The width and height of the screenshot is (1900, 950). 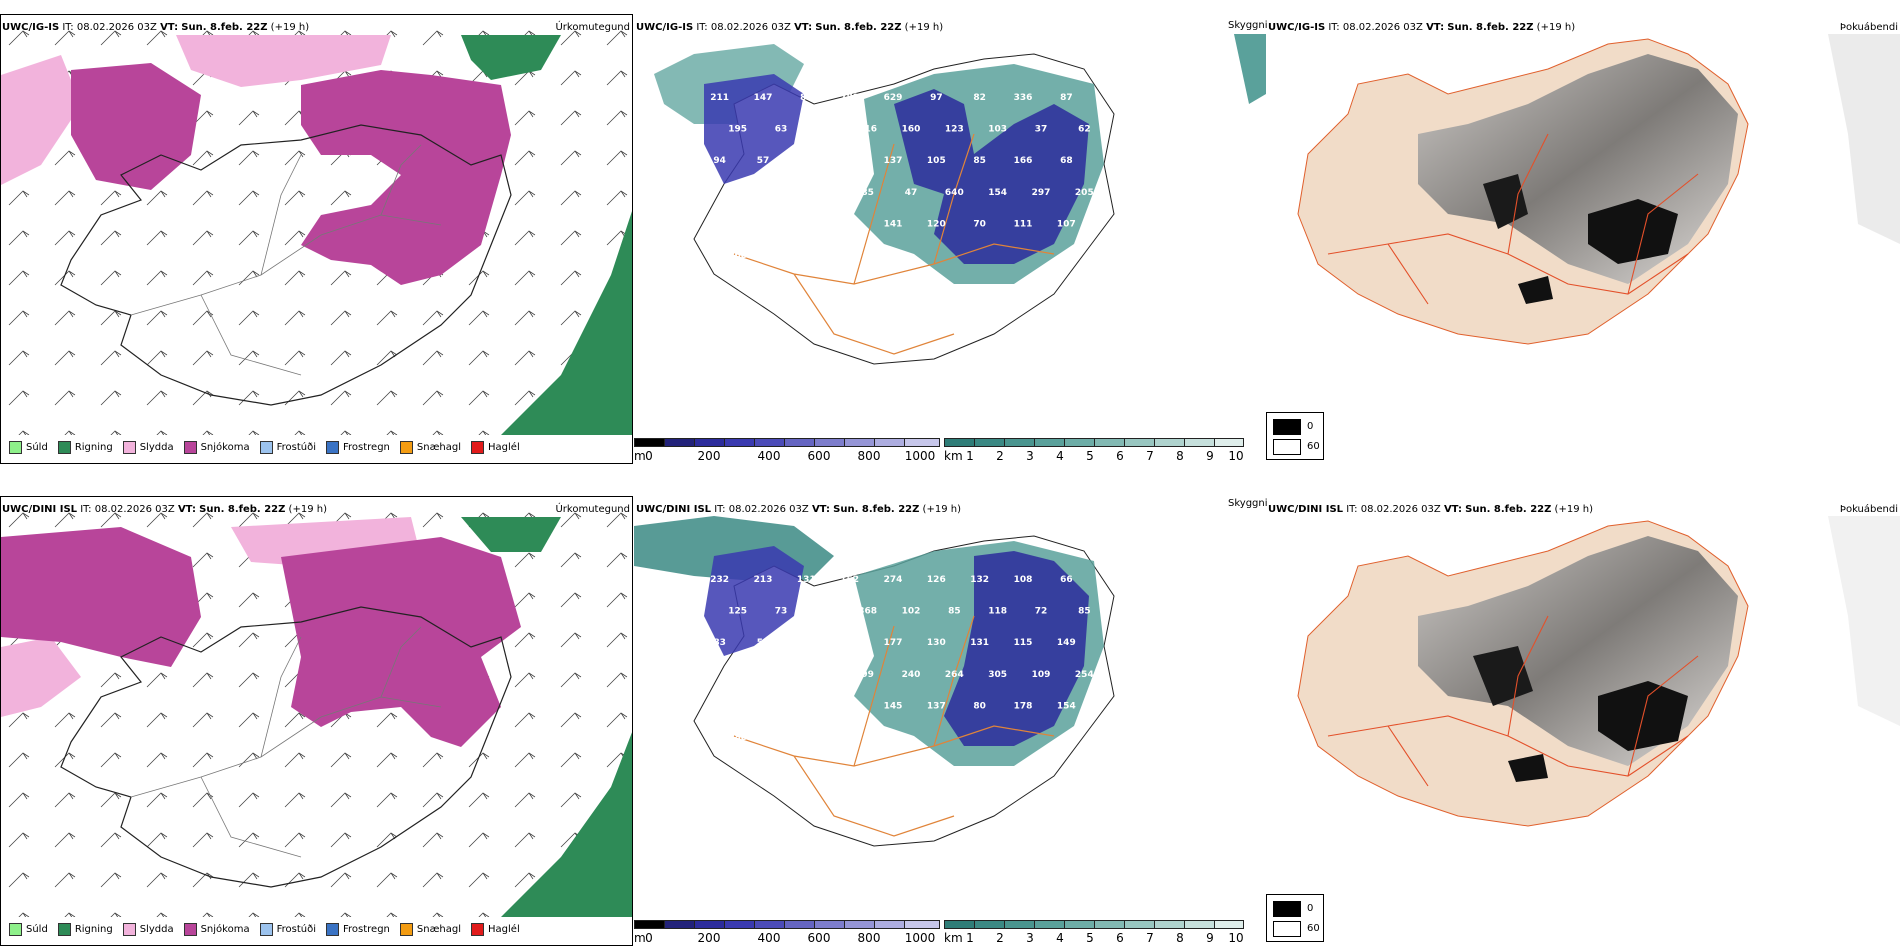 What do you see at coordinates (936, 707) in the screenshot?
I see `visibility-value-label: 137` at bounding box center [936, 707].